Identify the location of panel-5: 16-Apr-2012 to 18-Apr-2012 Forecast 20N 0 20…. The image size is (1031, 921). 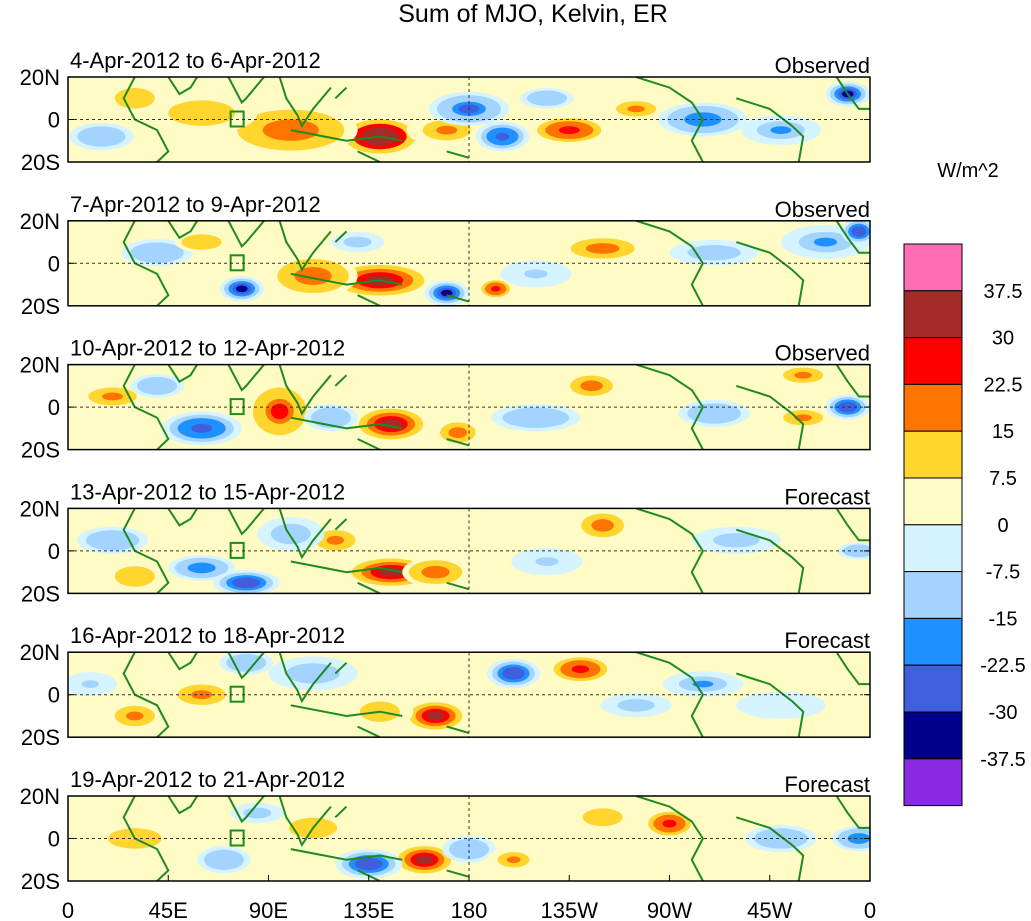
(445, 686).